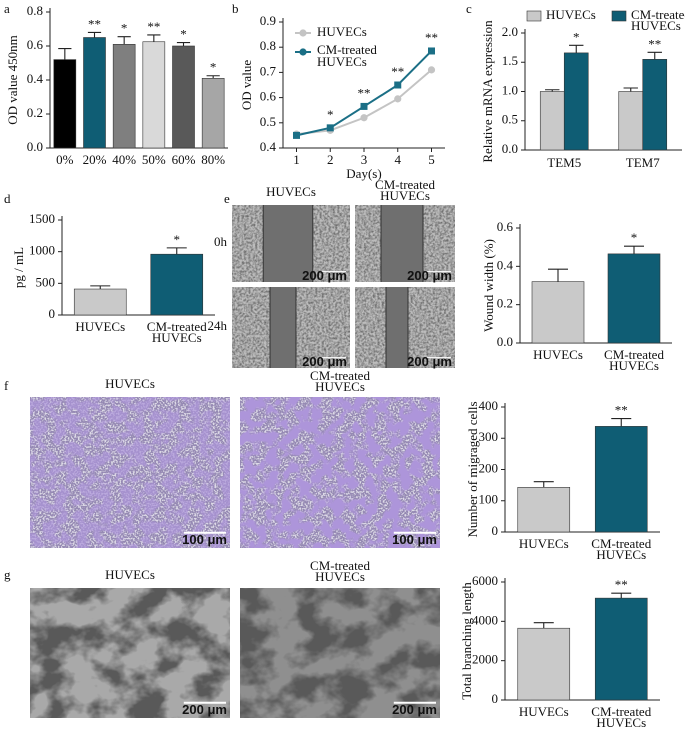  What do you see at coordinates (489, 499) in the screenshot?
I see `y-tick-label: 100` at bounding box center [489, 499].